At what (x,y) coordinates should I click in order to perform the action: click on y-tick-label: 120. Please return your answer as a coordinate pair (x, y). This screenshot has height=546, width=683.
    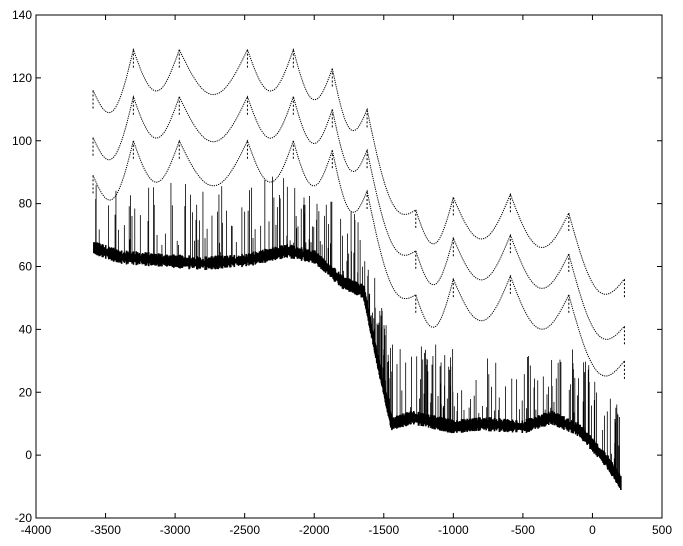
    Looking at the image, I should click on (22, 78).